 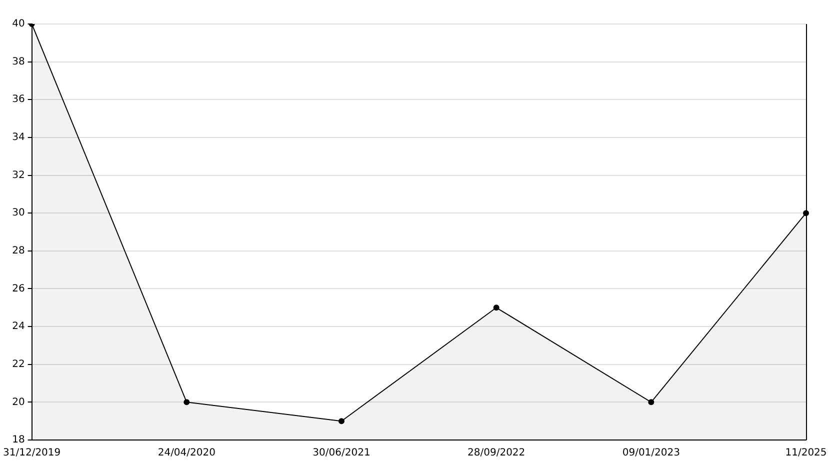 I want to click on y-tick-label: 24, so click(x=18, y=326).